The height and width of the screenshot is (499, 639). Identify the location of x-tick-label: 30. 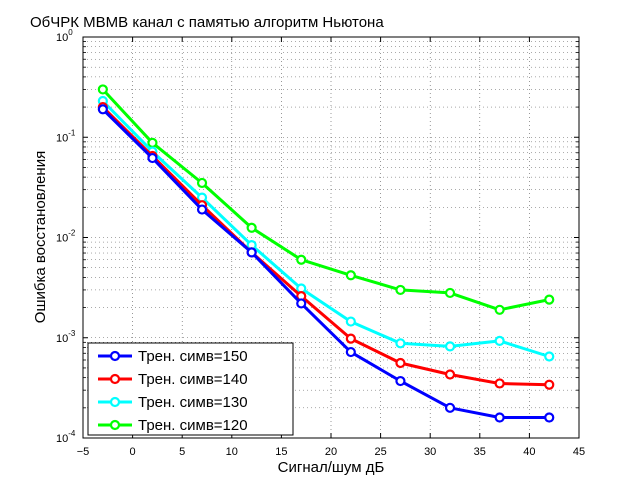
(430, 452).